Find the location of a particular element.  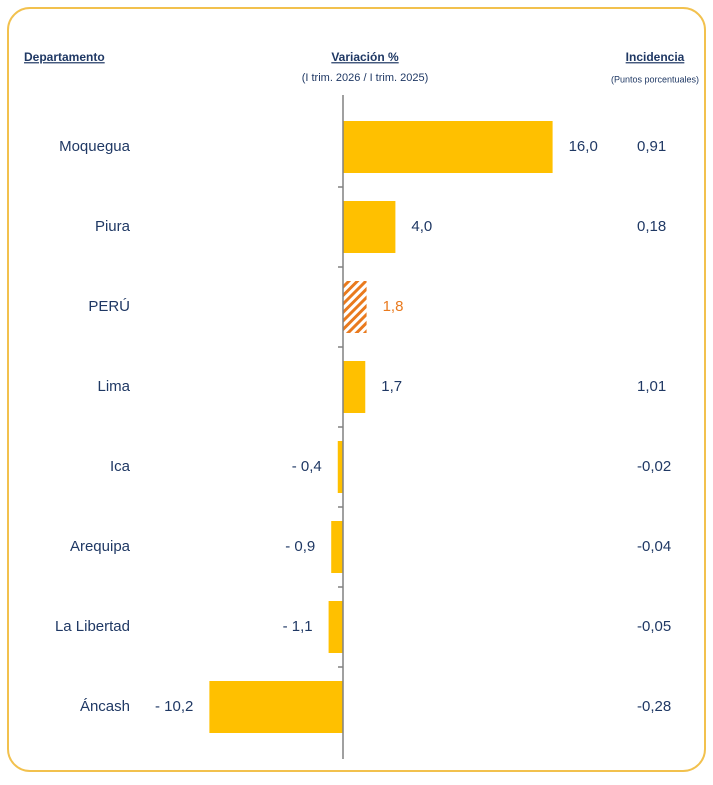

incidence-label: -0,02 is located at coordinates (654, 466).